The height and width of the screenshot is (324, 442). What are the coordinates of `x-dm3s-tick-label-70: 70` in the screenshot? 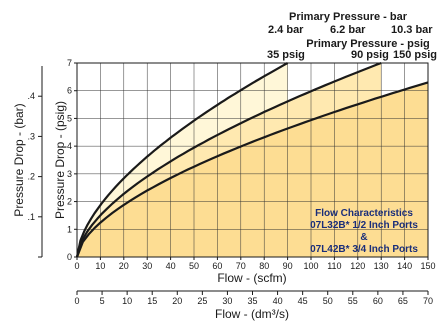 It's located at (428, 301).